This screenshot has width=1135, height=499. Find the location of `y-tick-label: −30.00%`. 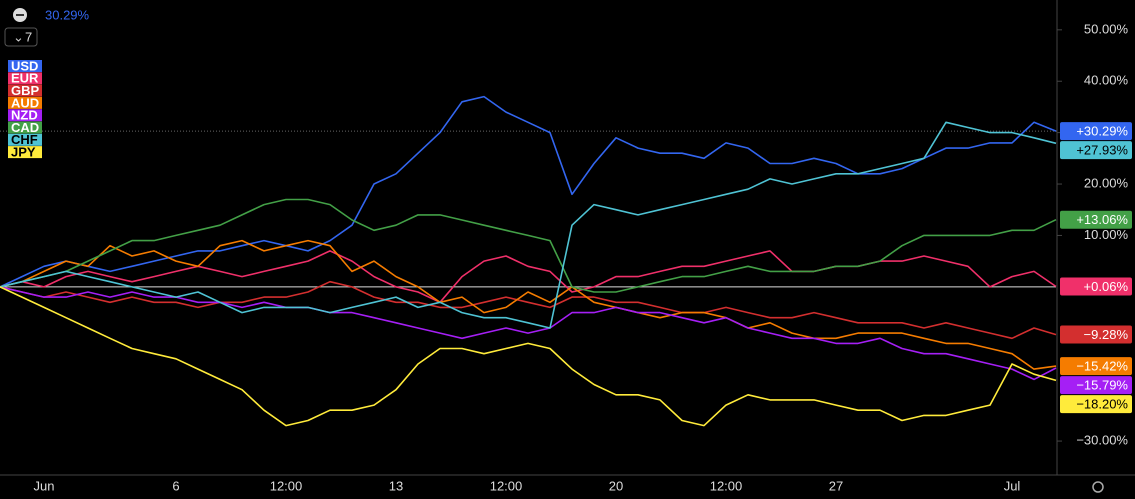

y-tick-label: −30.00% is located at coordinates (1102, 440).